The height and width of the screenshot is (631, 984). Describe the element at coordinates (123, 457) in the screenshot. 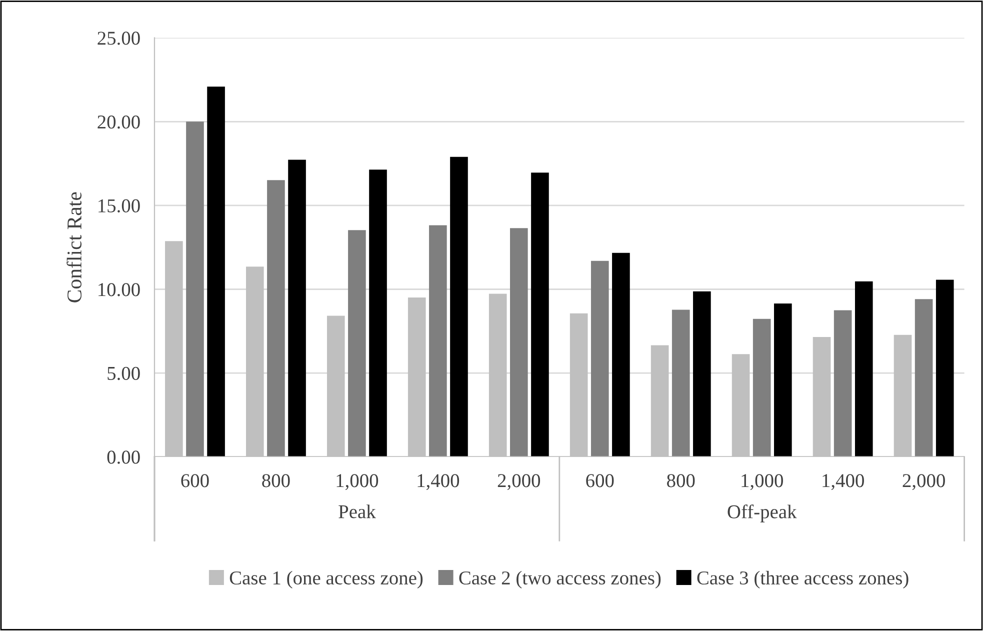

I see `y-tick-label: 0.00` at that location.